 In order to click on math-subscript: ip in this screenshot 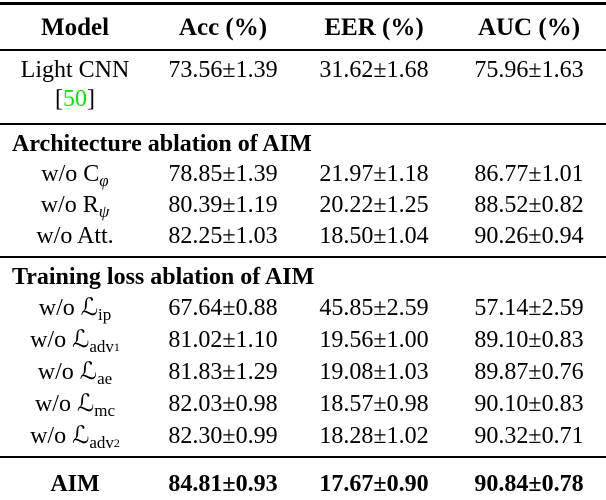, I will do `click(105, 314)`.